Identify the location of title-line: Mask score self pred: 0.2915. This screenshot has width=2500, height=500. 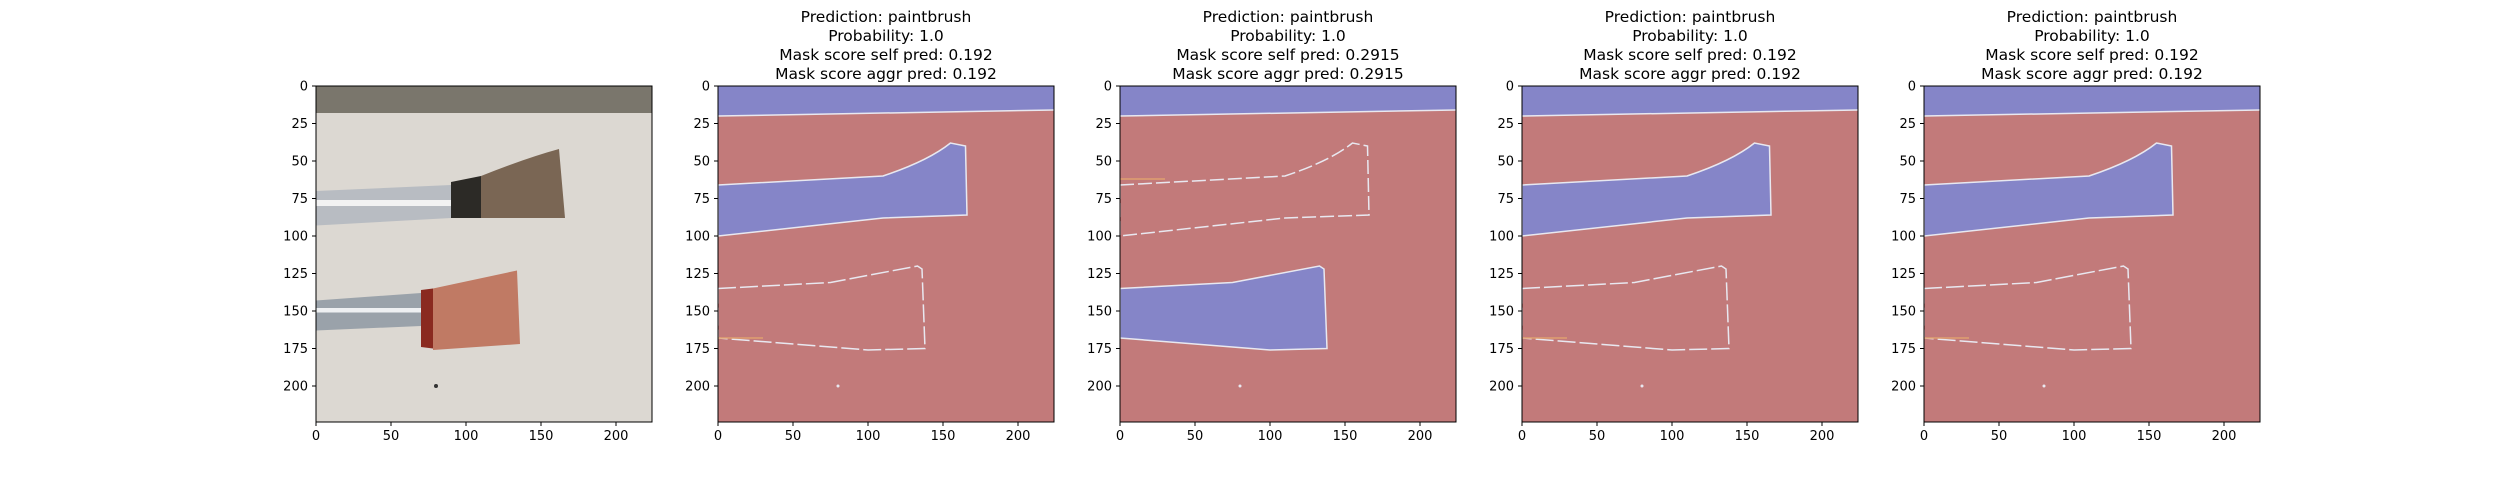
(1287, 55).